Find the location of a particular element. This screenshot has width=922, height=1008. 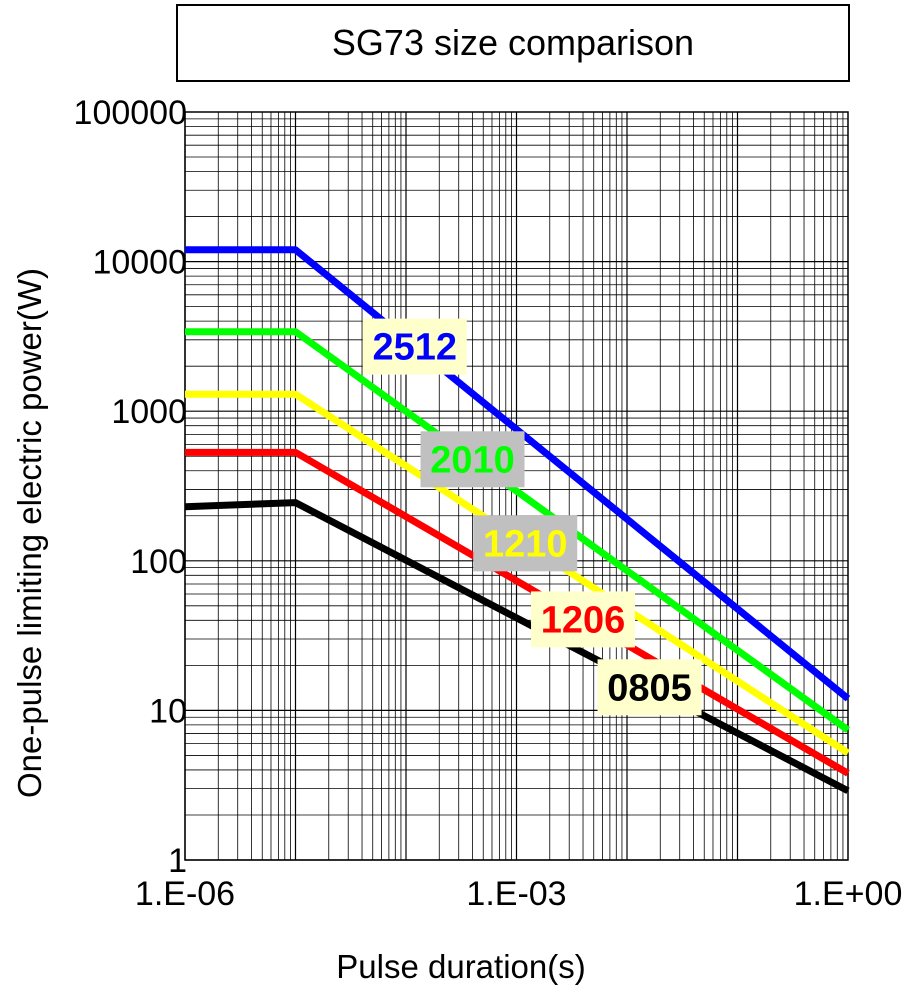

series-label-1206: 1206 is located at coordinates (583, 620).